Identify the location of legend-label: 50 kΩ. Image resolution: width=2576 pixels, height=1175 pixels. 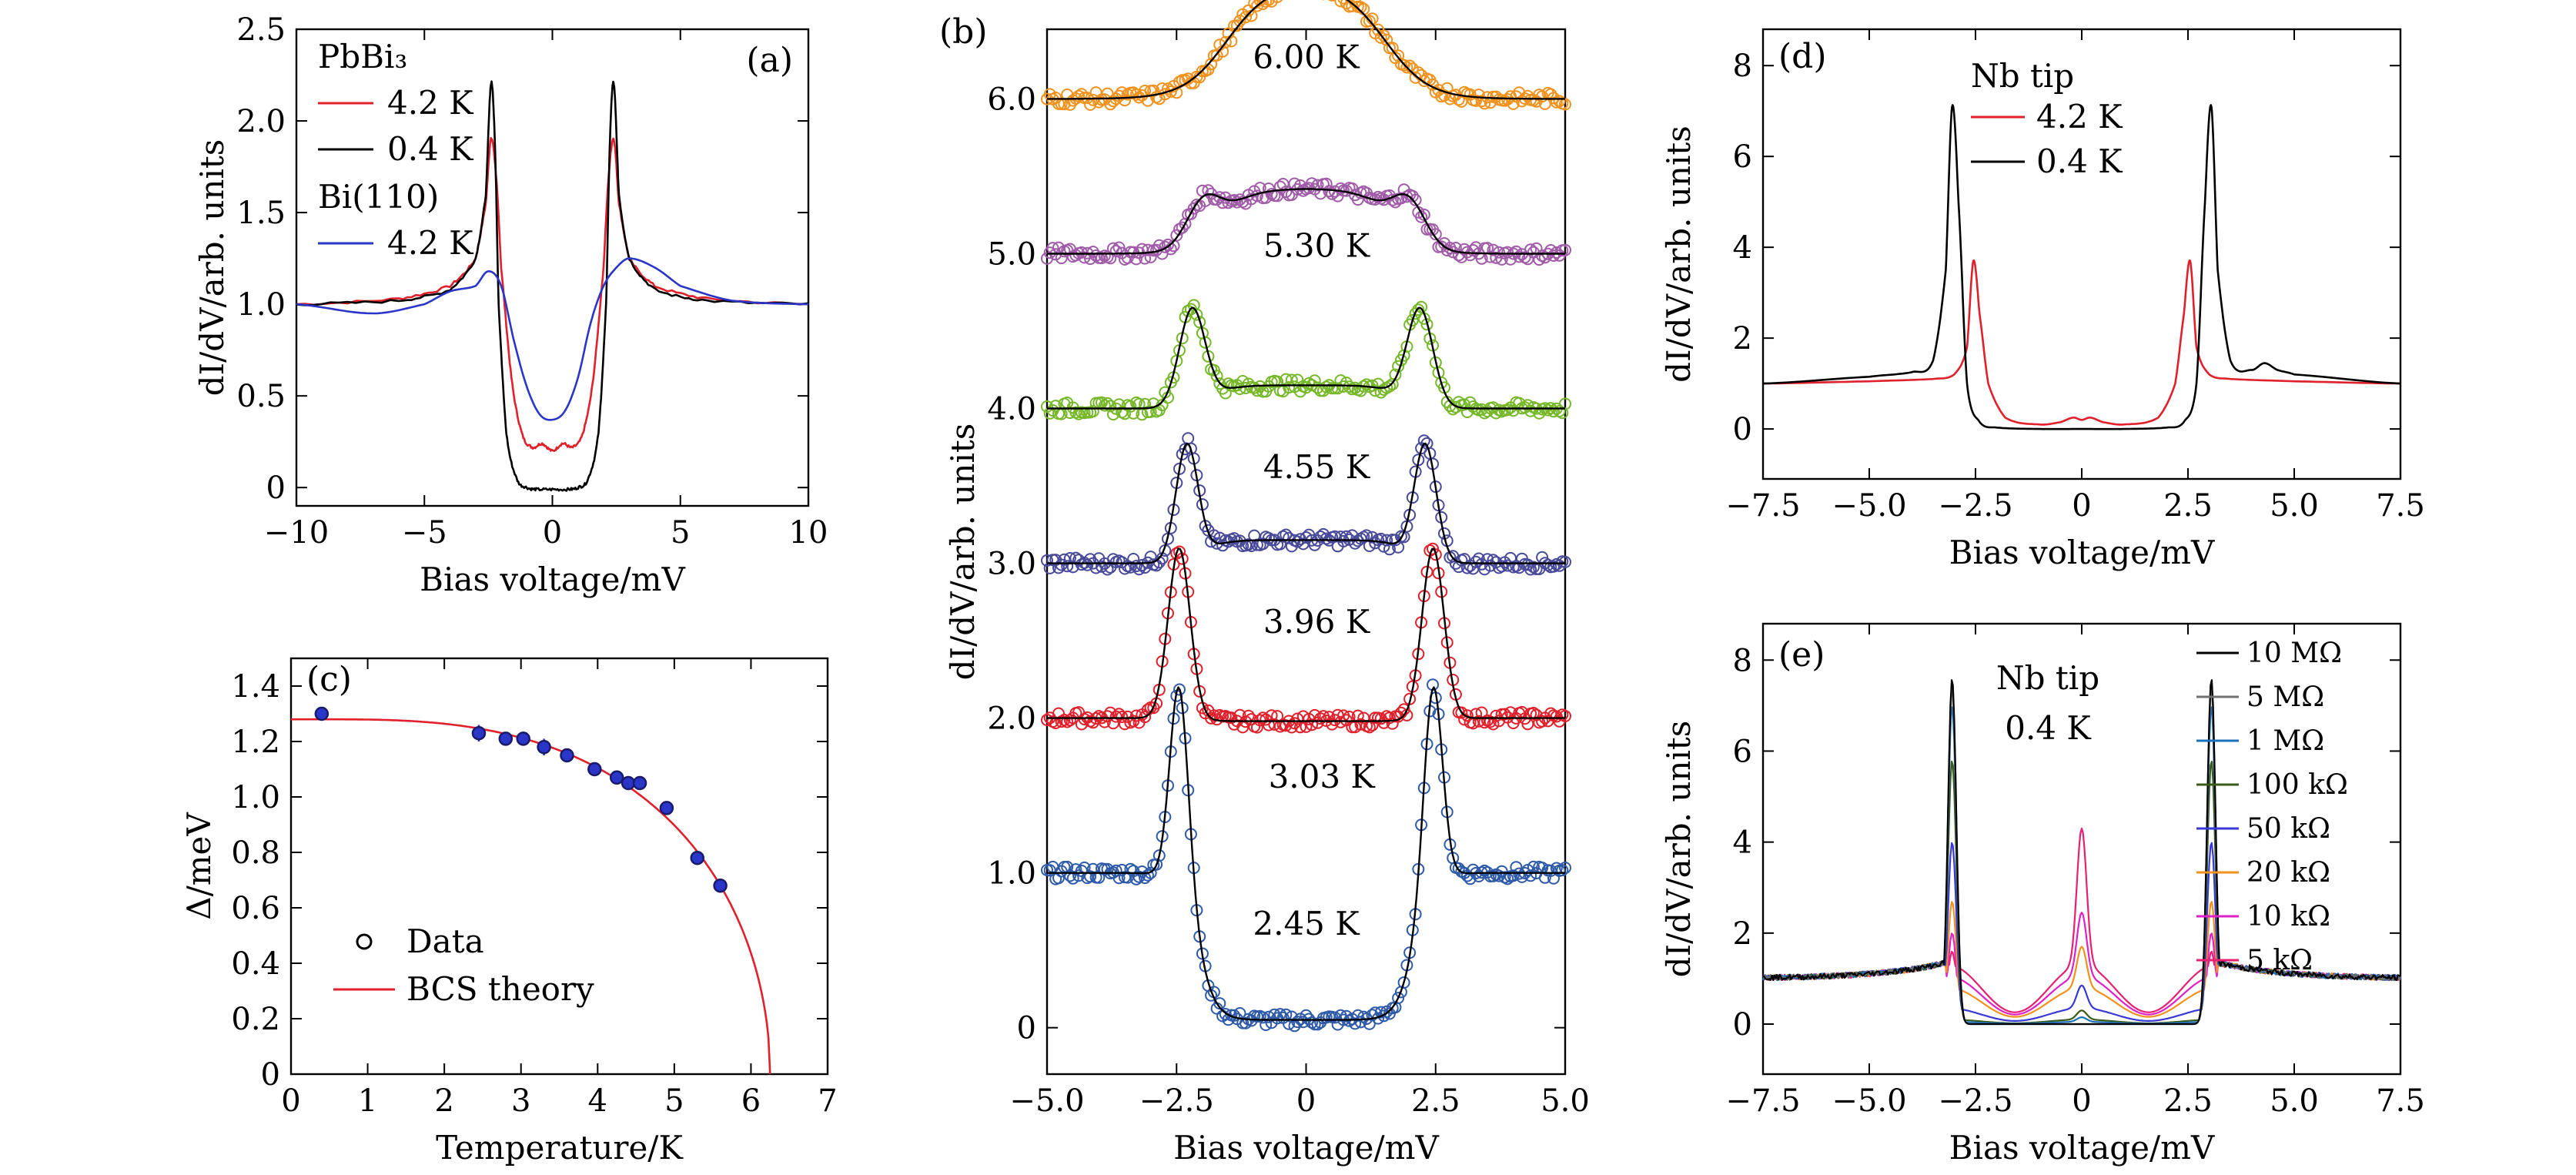
(2288, 829).